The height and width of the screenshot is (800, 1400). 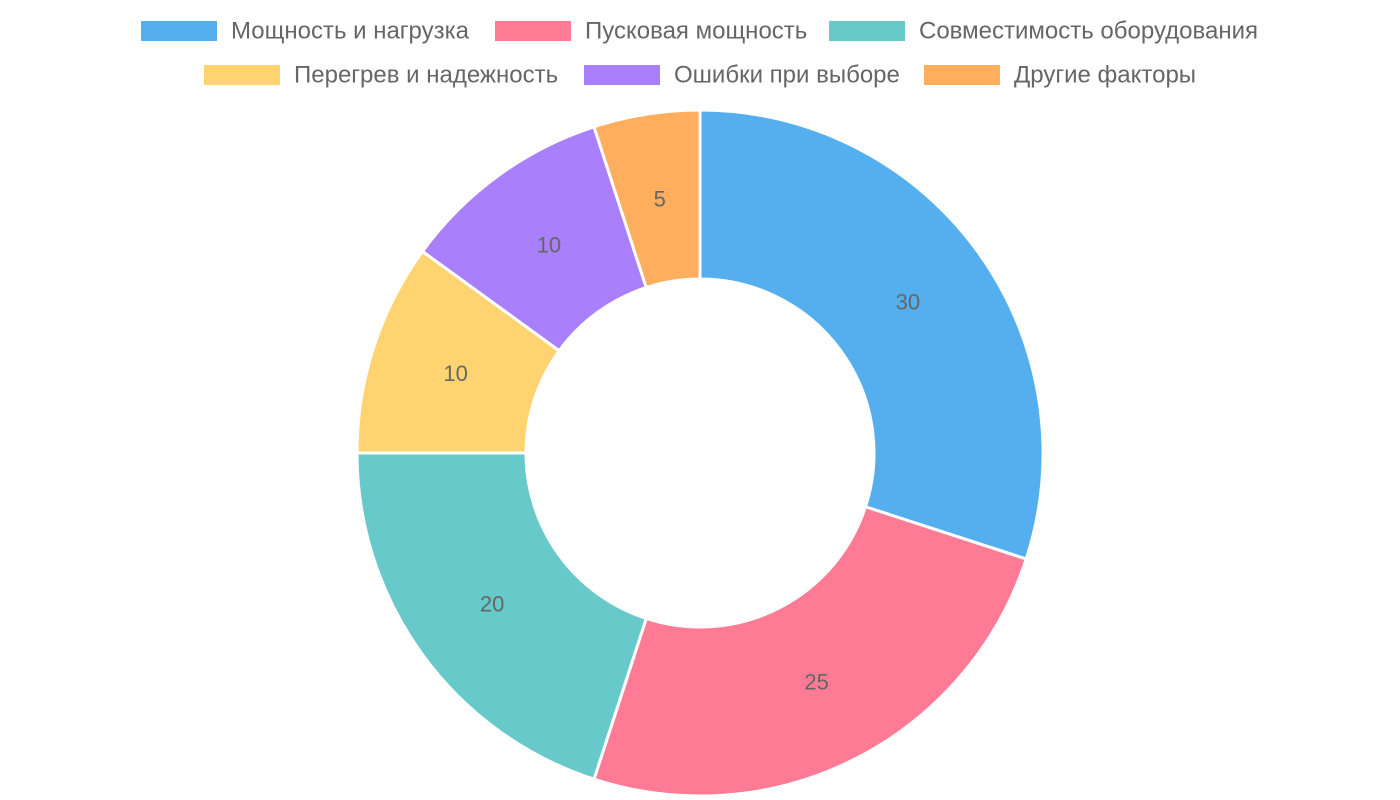 I want to click on legend-label: Перегрев и надежность, so click(x=426, y=75).